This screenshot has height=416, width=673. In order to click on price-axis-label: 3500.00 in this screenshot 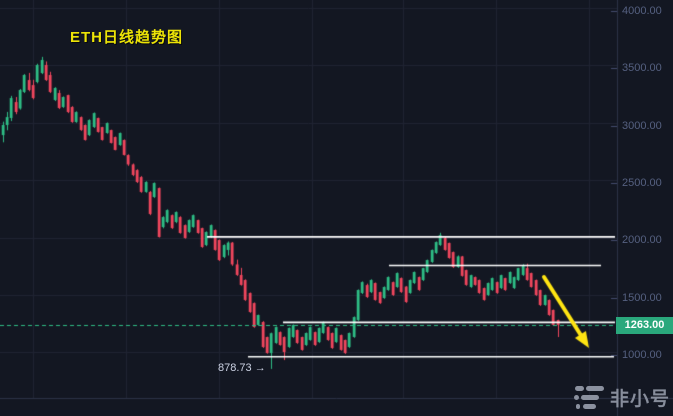, I will do `click(642, 68)`.